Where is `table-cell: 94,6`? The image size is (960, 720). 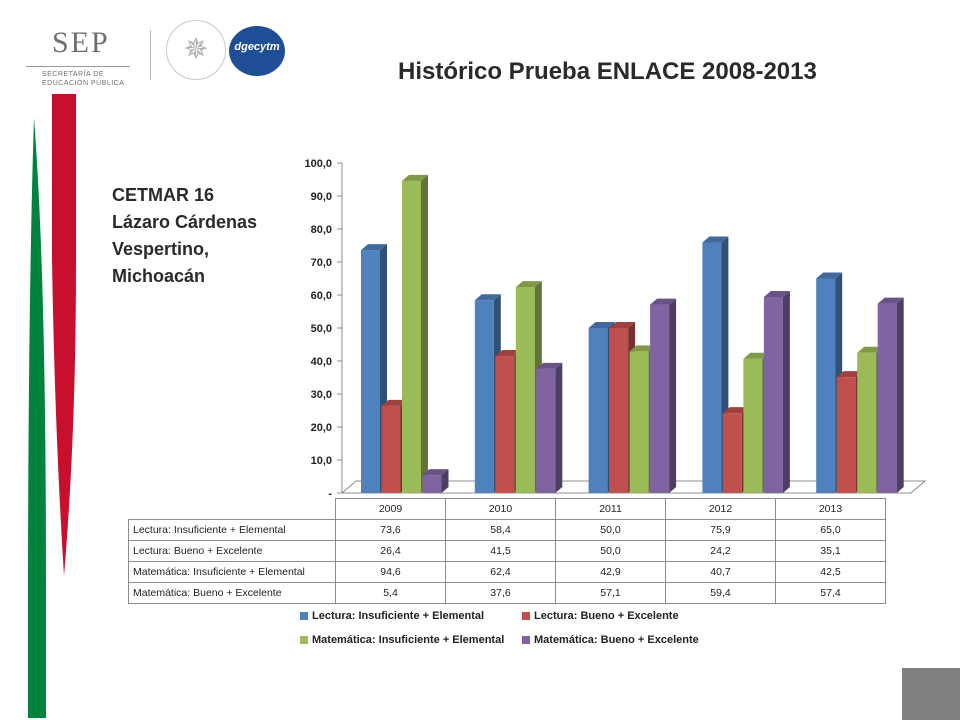 table-cell: 94,6 is located at coordinates (390, 572).